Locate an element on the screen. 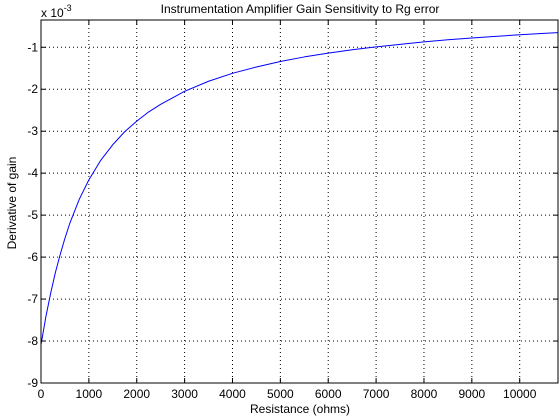 This screenshot has width=560, height=420. y-axis-multiplier-exponent: -3 is located at coordinates (68, 8).